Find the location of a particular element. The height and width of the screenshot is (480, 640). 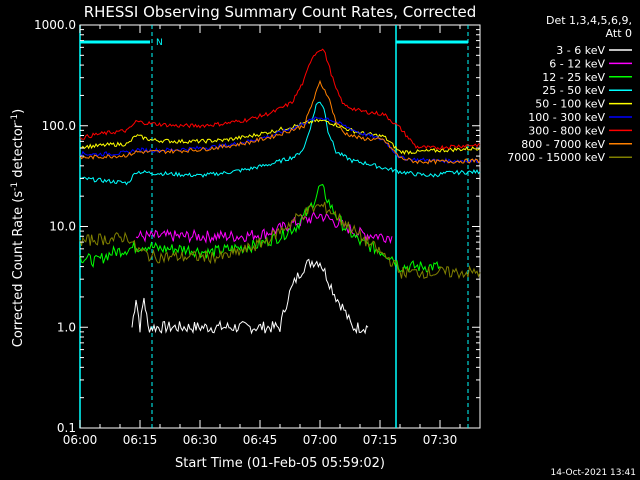

x-tick-label: 06:00 is located at coordinates (80, 440).